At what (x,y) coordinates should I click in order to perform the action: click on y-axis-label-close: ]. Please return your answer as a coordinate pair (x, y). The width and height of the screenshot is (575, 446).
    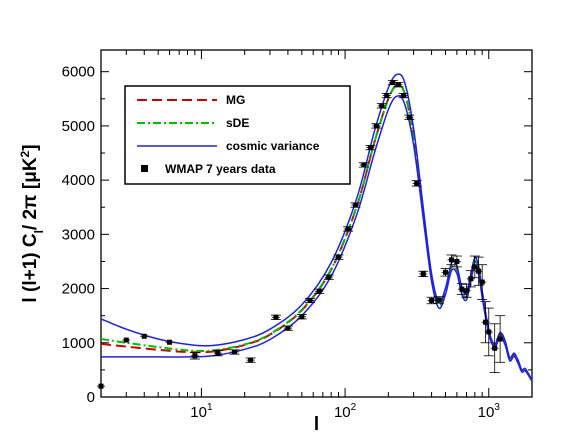
    Looking at the image, I should click on (30, 147).